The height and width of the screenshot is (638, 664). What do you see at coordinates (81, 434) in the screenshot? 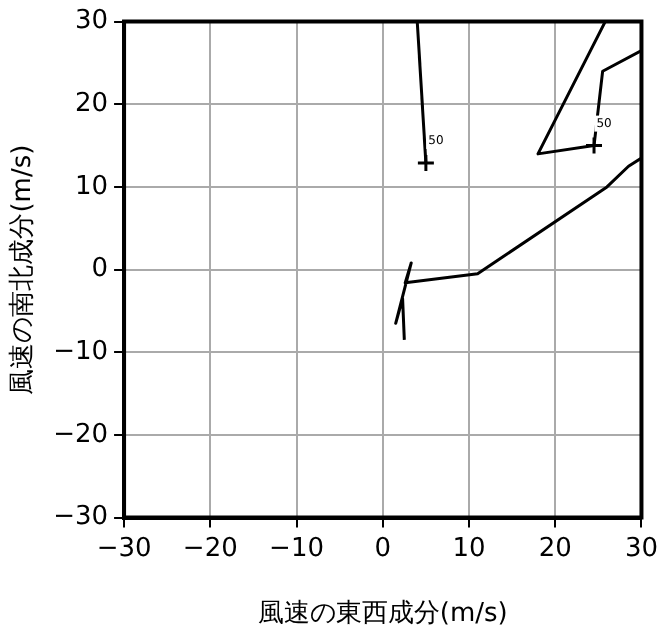
I see `y-tick-label: −20` at bounding box center [81, 434].